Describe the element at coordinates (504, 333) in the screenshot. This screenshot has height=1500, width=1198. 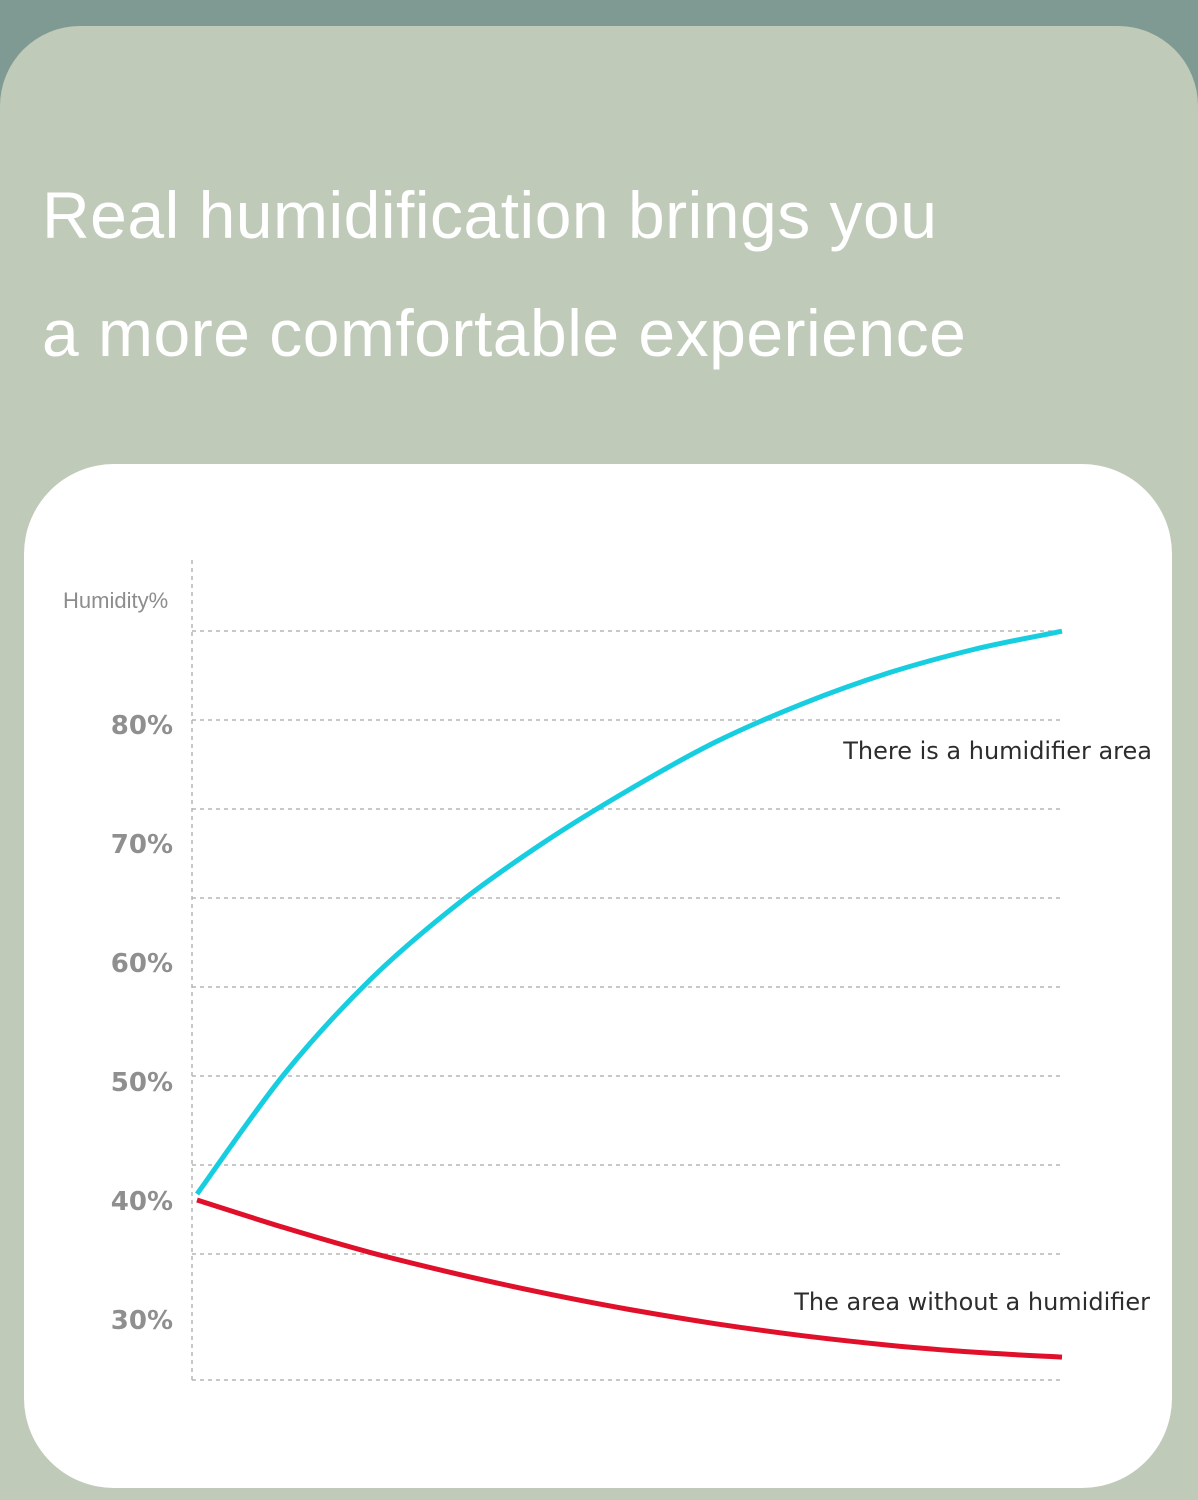
I see `headline-line-2: a more comfortable experience` at that location.